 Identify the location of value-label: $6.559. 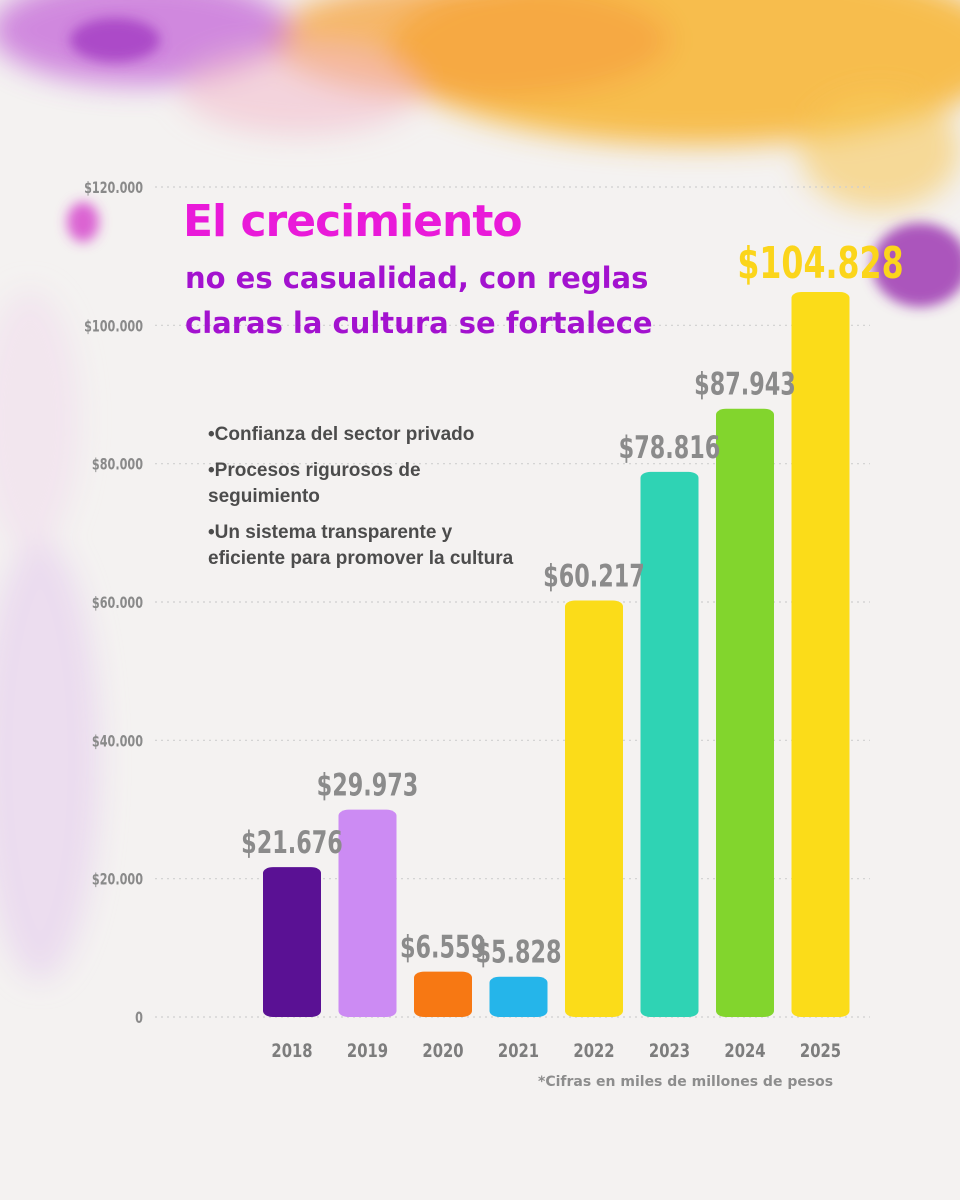
(443, 948).